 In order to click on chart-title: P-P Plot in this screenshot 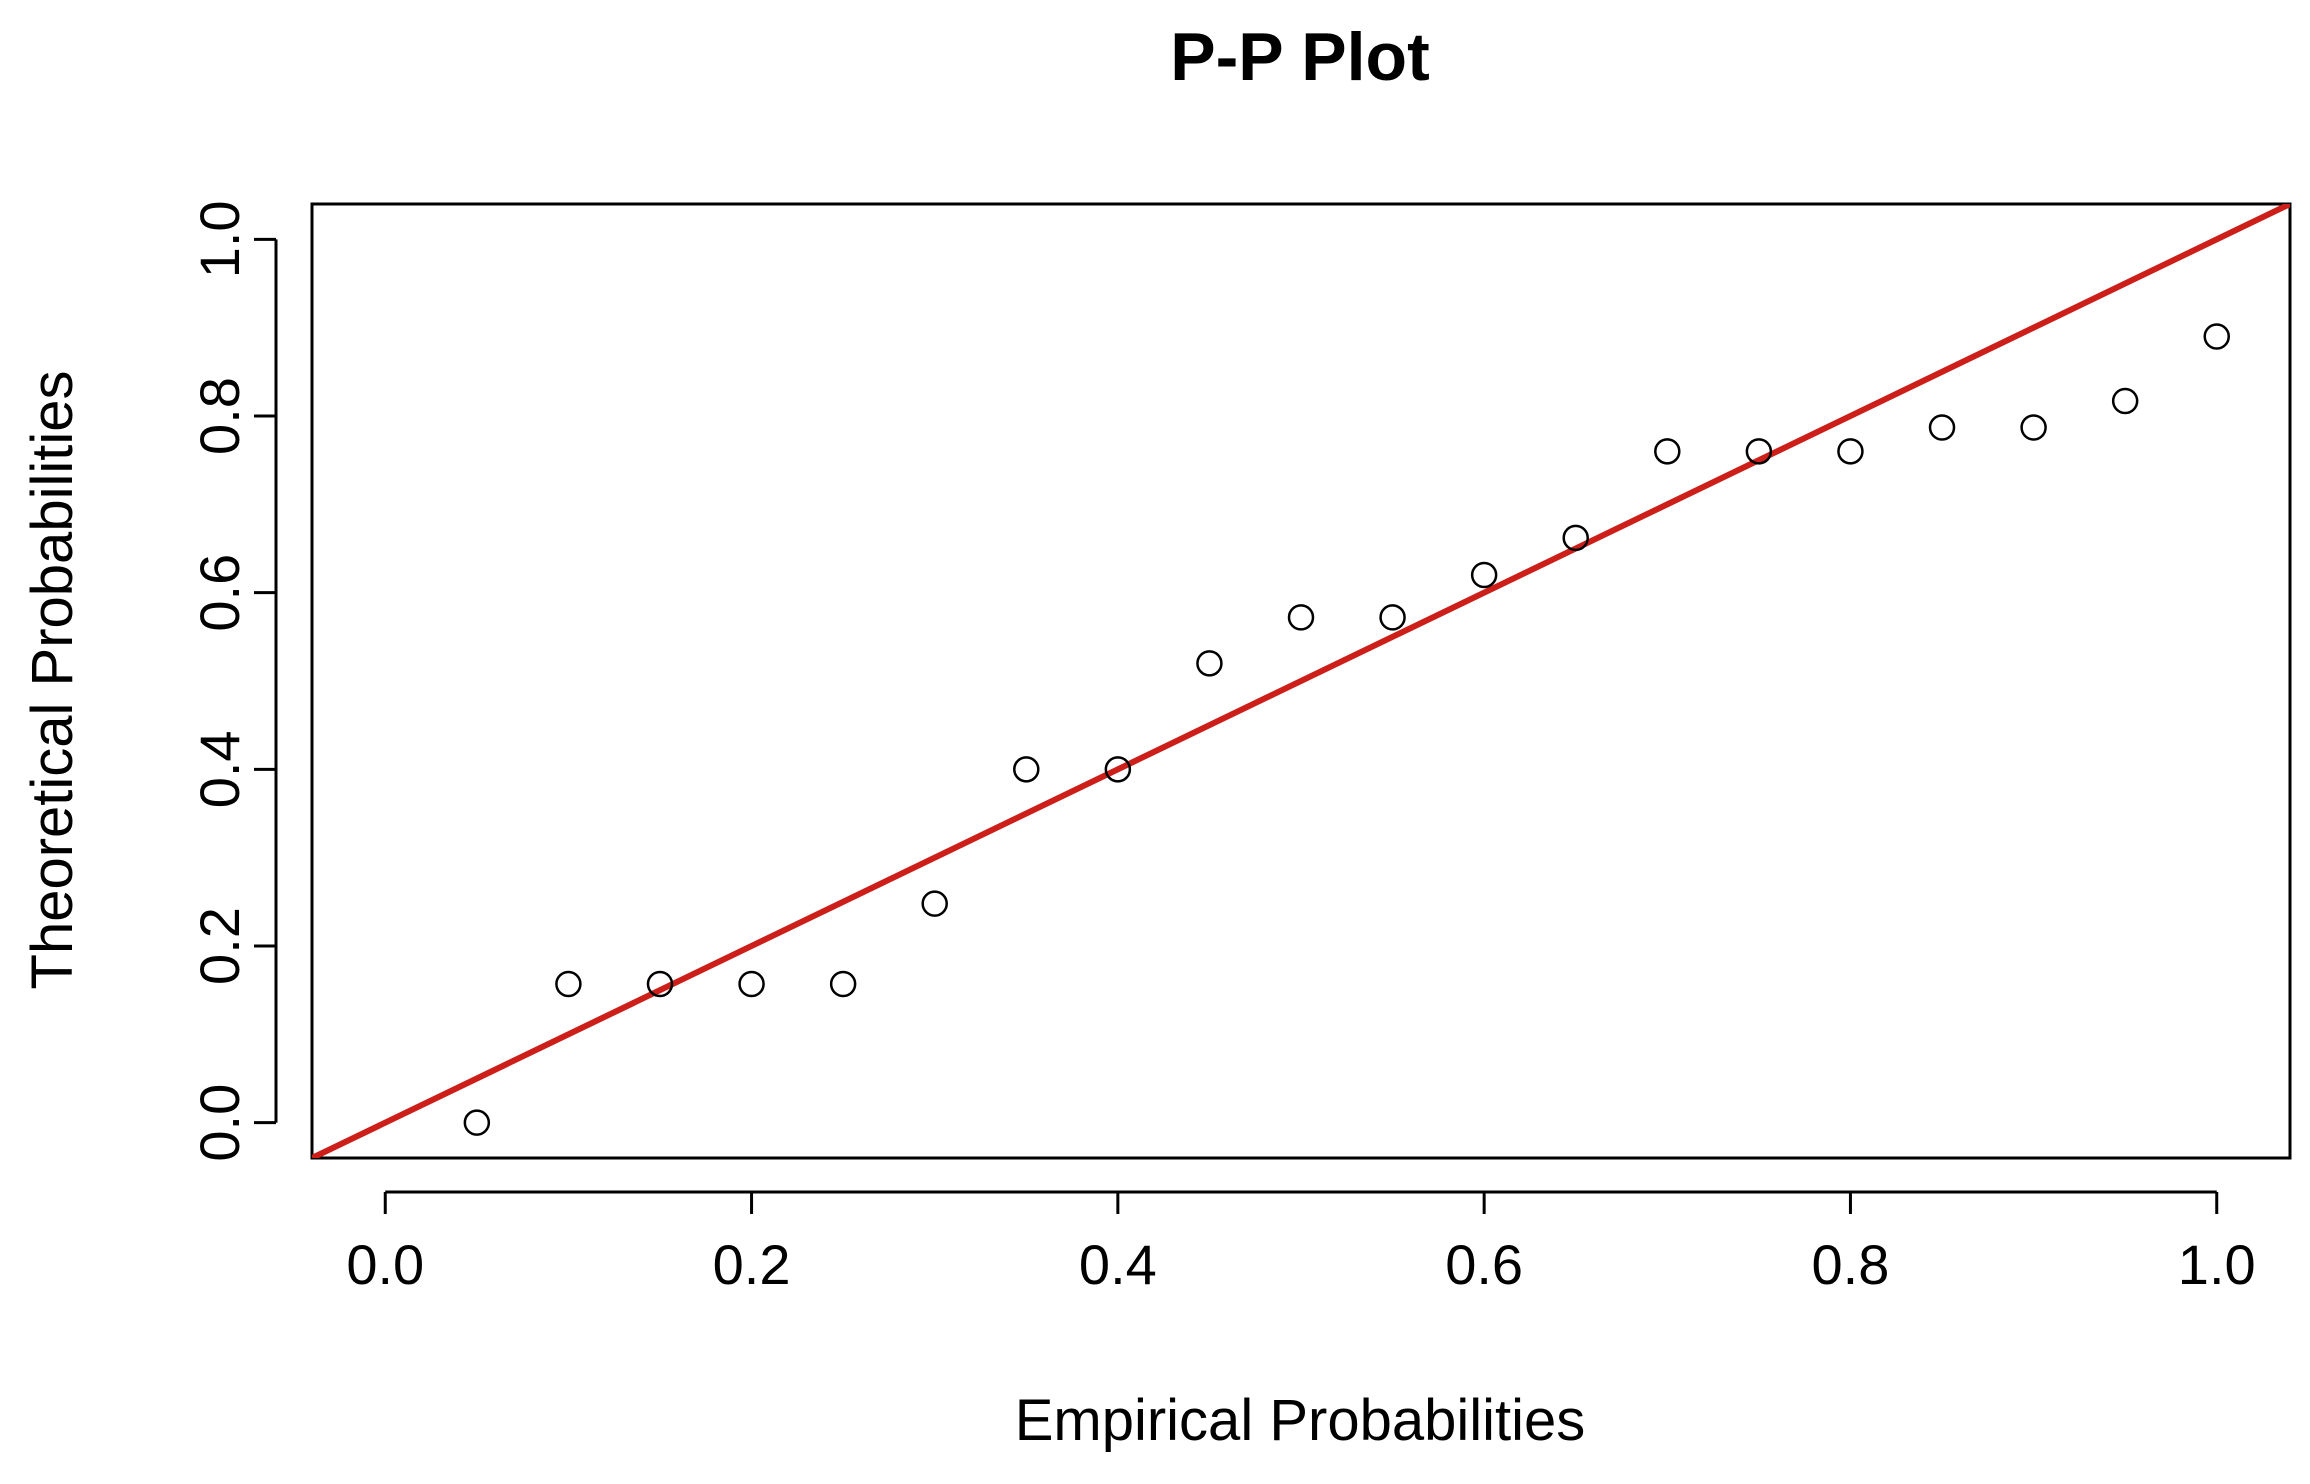, I will do `click(1299, 57)`.